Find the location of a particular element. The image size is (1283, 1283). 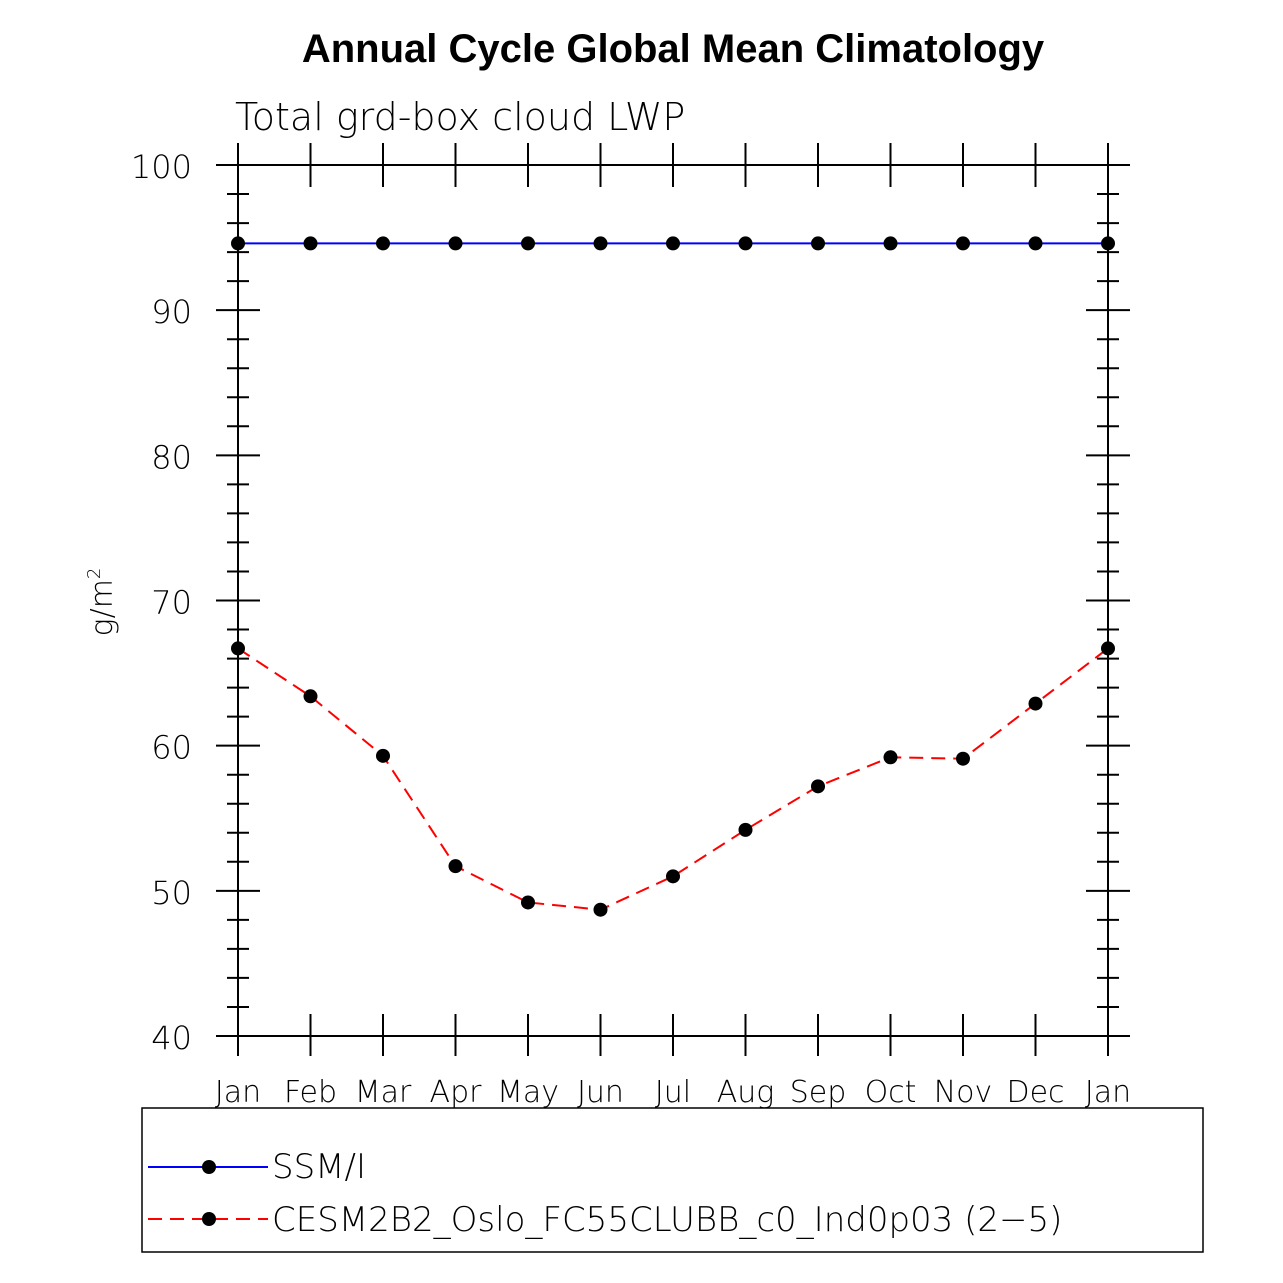

y-tick-label: 40 is located at coordinates (171, 1038).